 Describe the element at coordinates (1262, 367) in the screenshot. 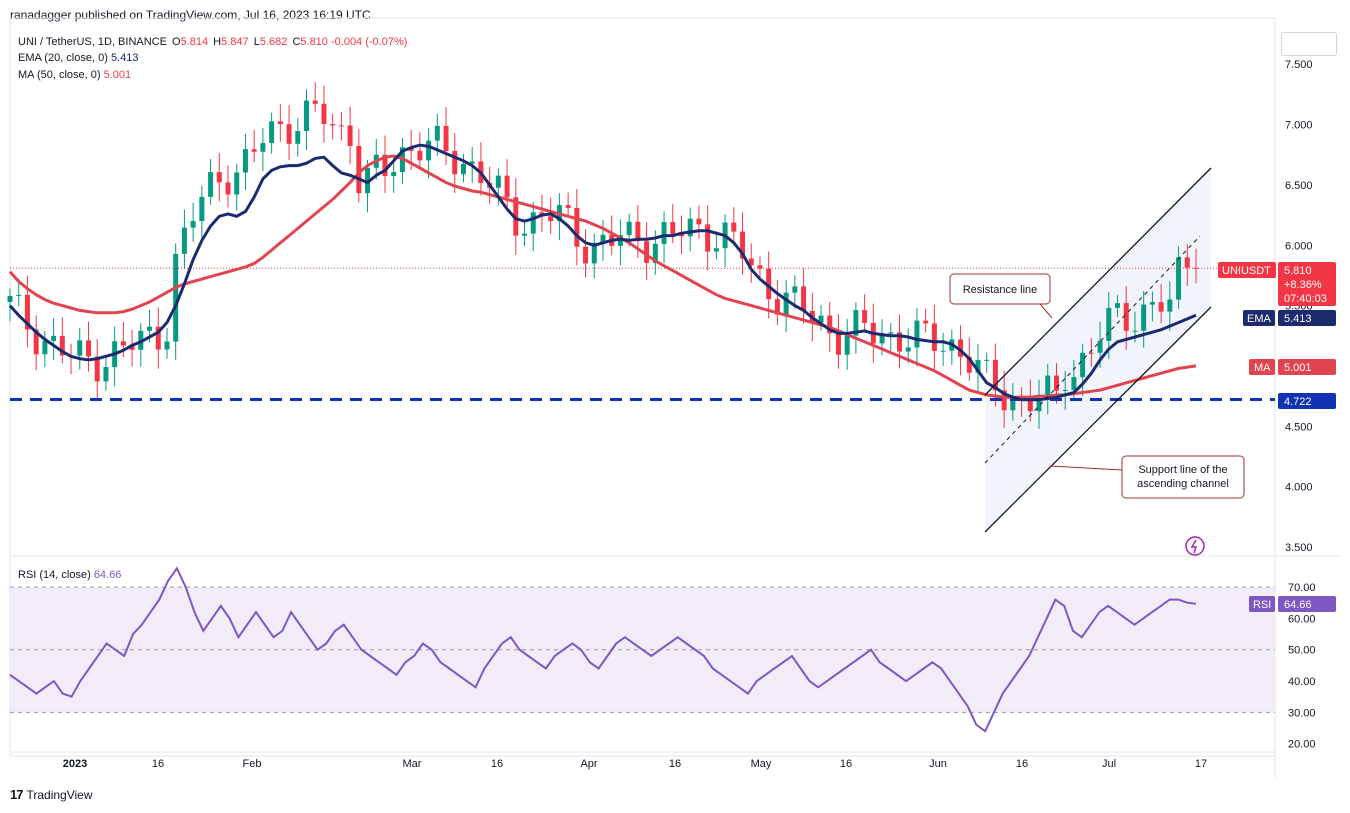

I see `ma-tag-bg` at that location.